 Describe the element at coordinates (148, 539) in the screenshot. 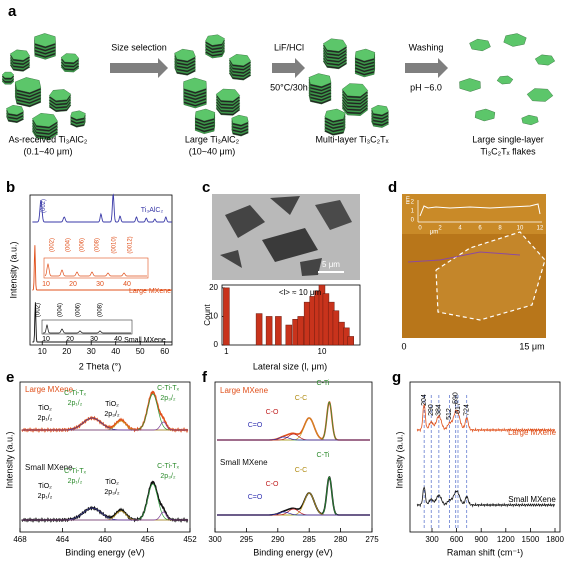

I see `x-tick-label: 456` at that location.